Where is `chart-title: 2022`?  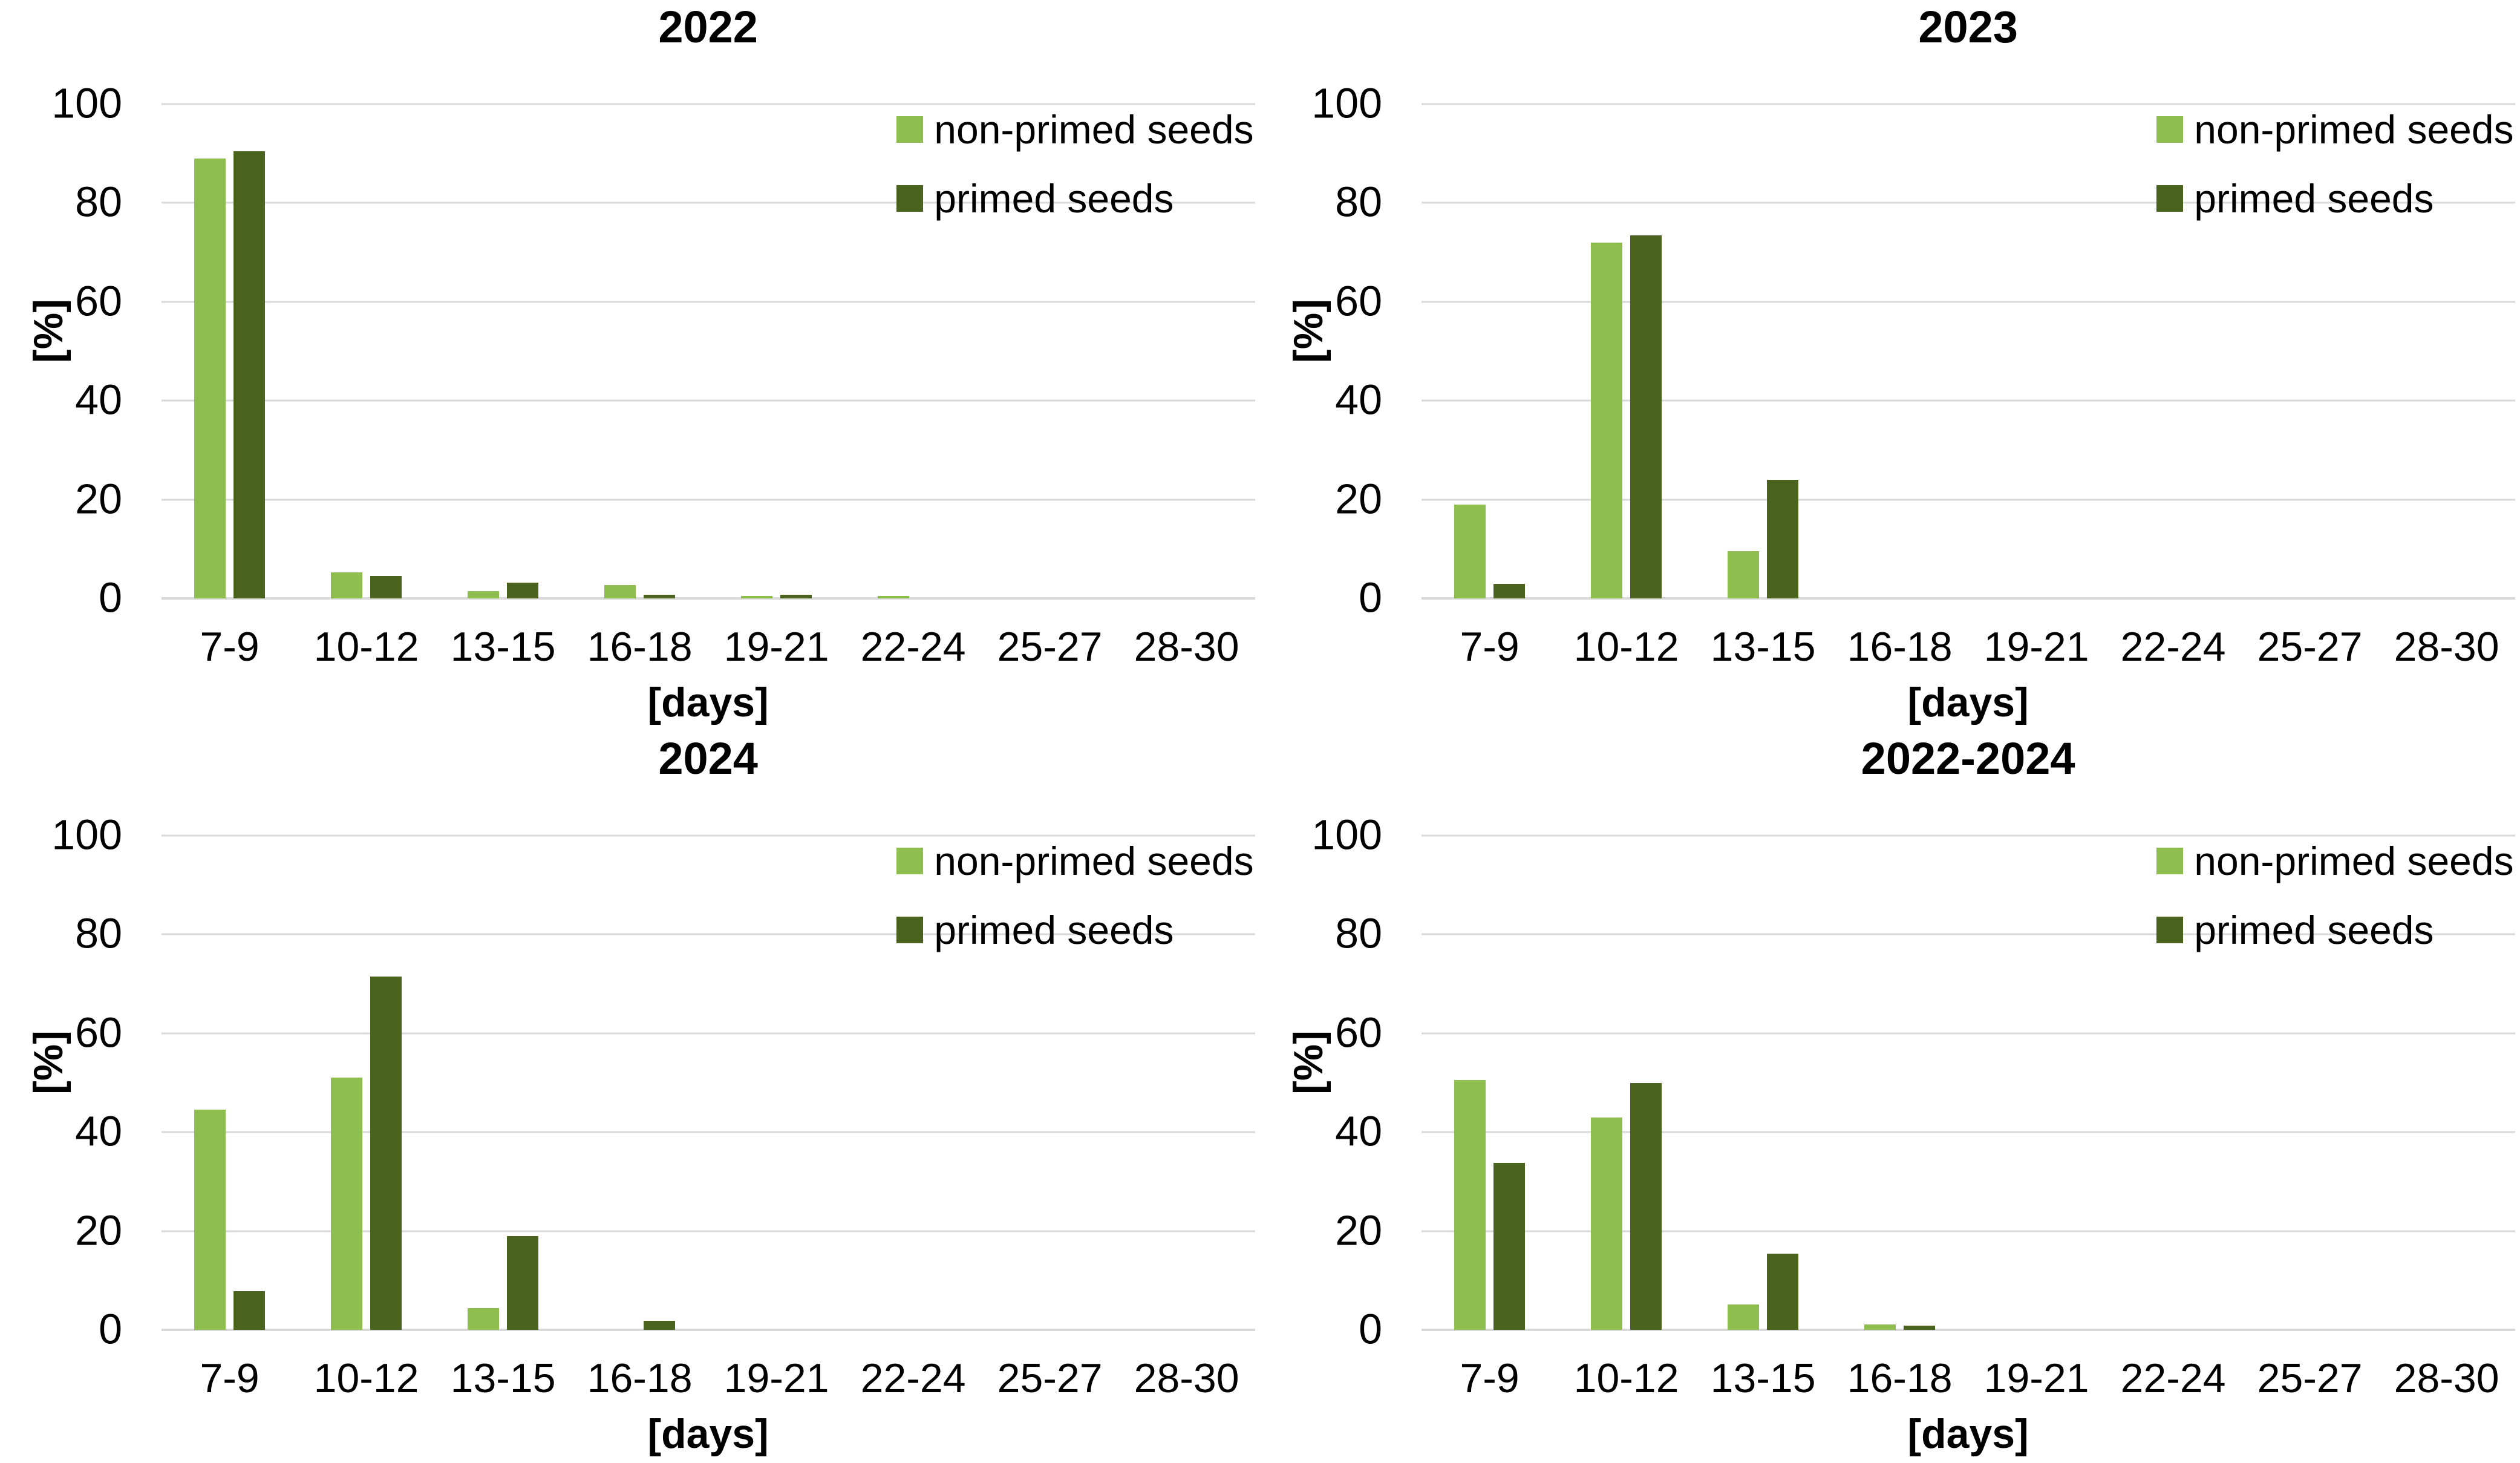
chart-title: 2022 is located at coordinates (708, 27).